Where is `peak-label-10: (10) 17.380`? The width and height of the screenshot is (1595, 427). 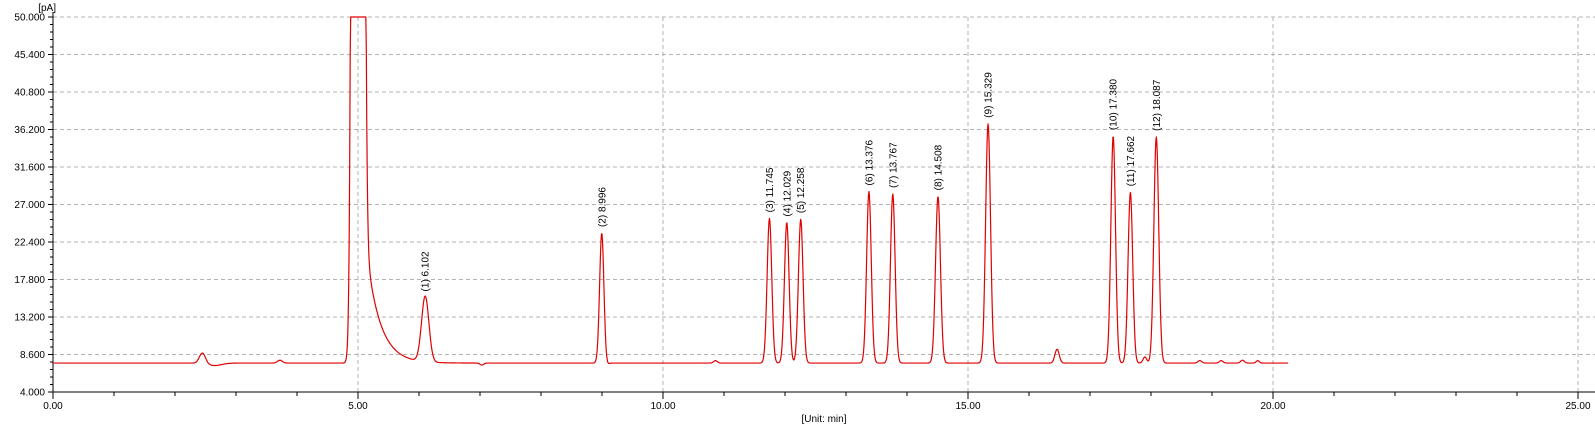 peak-label-10: (10) 17.380 is located at coordinates (1114, 104).